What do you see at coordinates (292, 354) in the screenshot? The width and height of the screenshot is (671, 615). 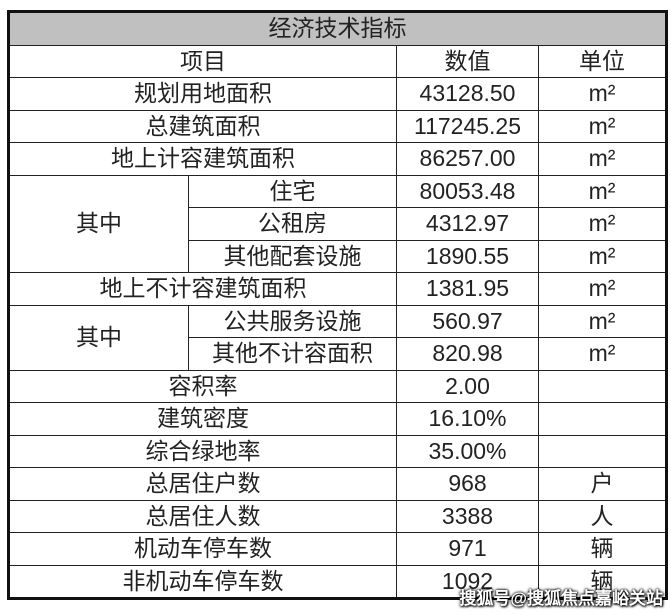 I see `item-cell: 其他不计容面积` at bounding box center [292, 354].